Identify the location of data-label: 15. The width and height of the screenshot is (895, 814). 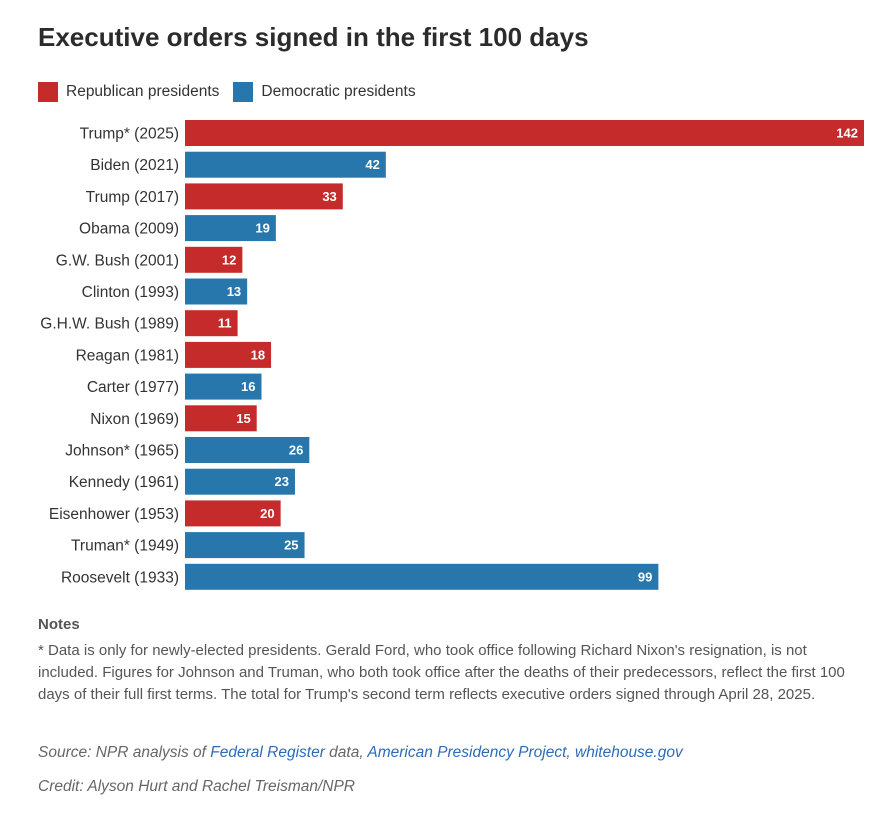
(243, 418).